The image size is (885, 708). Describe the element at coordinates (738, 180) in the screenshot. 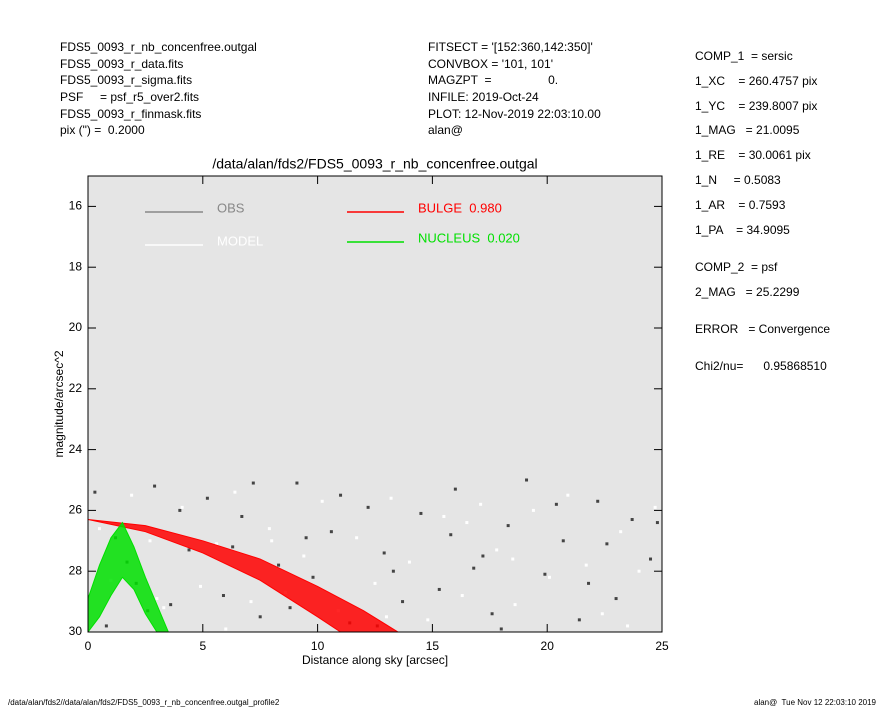

I see `header-line: 1_N = 0.5083` at that location.